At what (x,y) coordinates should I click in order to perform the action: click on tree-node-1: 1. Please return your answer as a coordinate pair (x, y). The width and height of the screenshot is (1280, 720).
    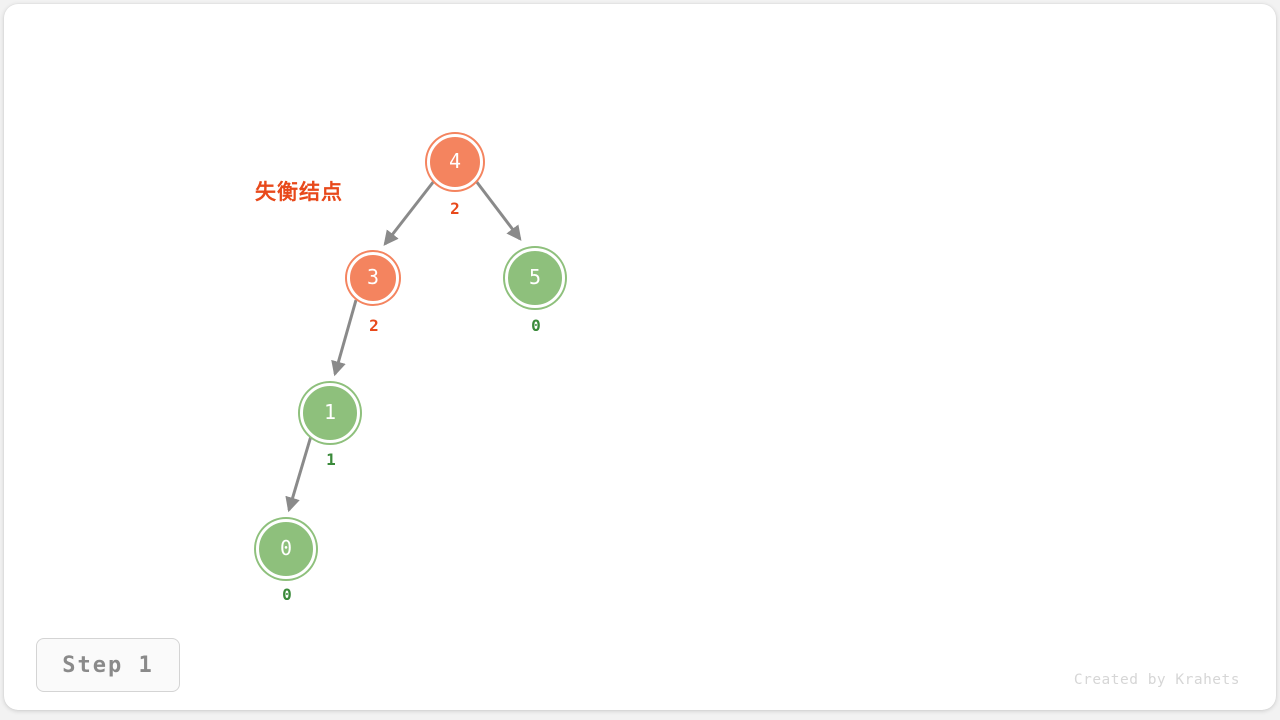
    Looking at the image, I should click on (330, 413).